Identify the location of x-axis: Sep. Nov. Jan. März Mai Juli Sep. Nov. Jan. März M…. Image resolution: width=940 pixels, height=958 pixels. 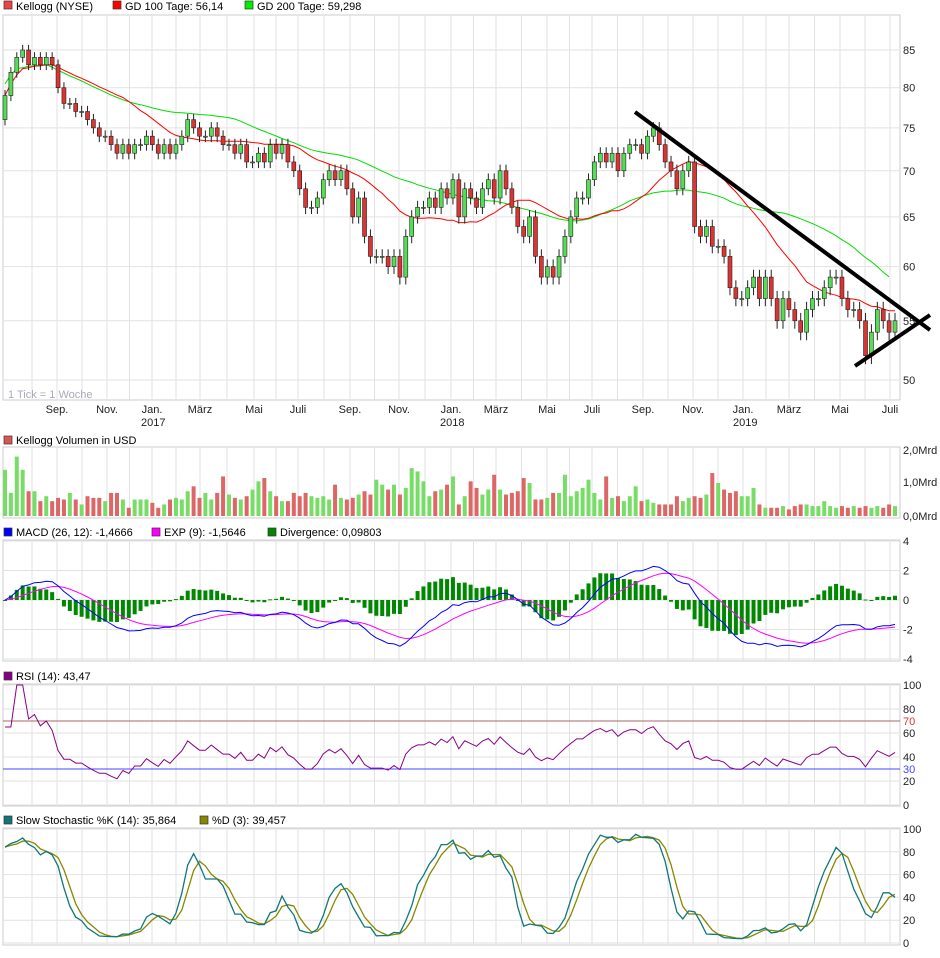
(472, 410).